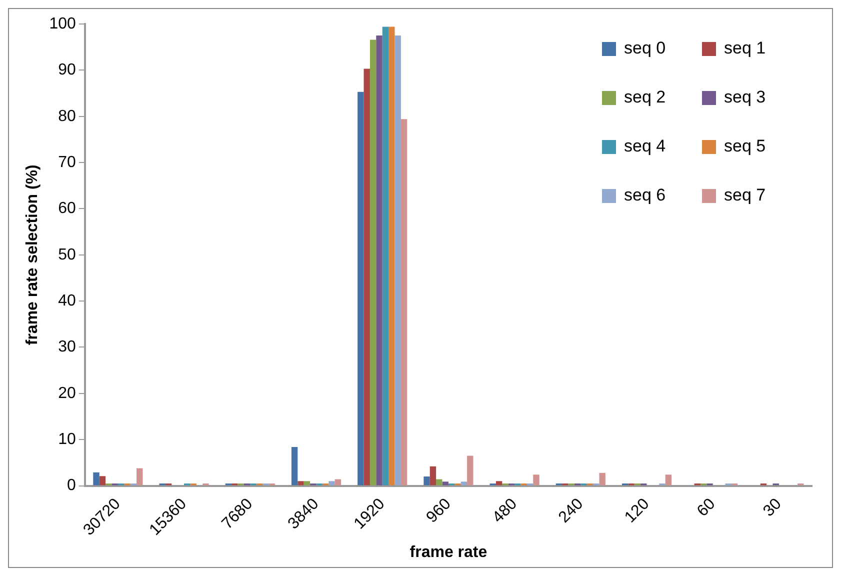  What do you see at coordinates (637, 510) in the screenshot?
I see `x-tick-label: 120` at bounding box center [637, 510].